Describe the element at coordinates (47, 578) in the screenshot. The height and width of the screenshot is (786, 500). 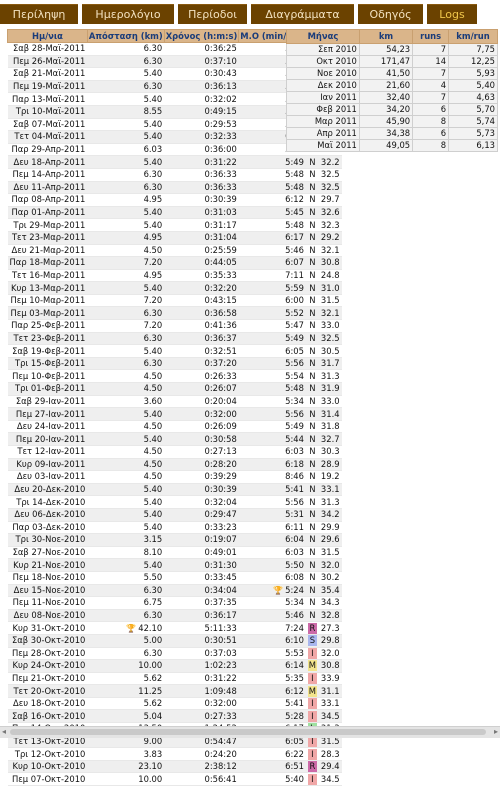
I see `log-date: Πεμ 18-Νοε-2010` at that location.